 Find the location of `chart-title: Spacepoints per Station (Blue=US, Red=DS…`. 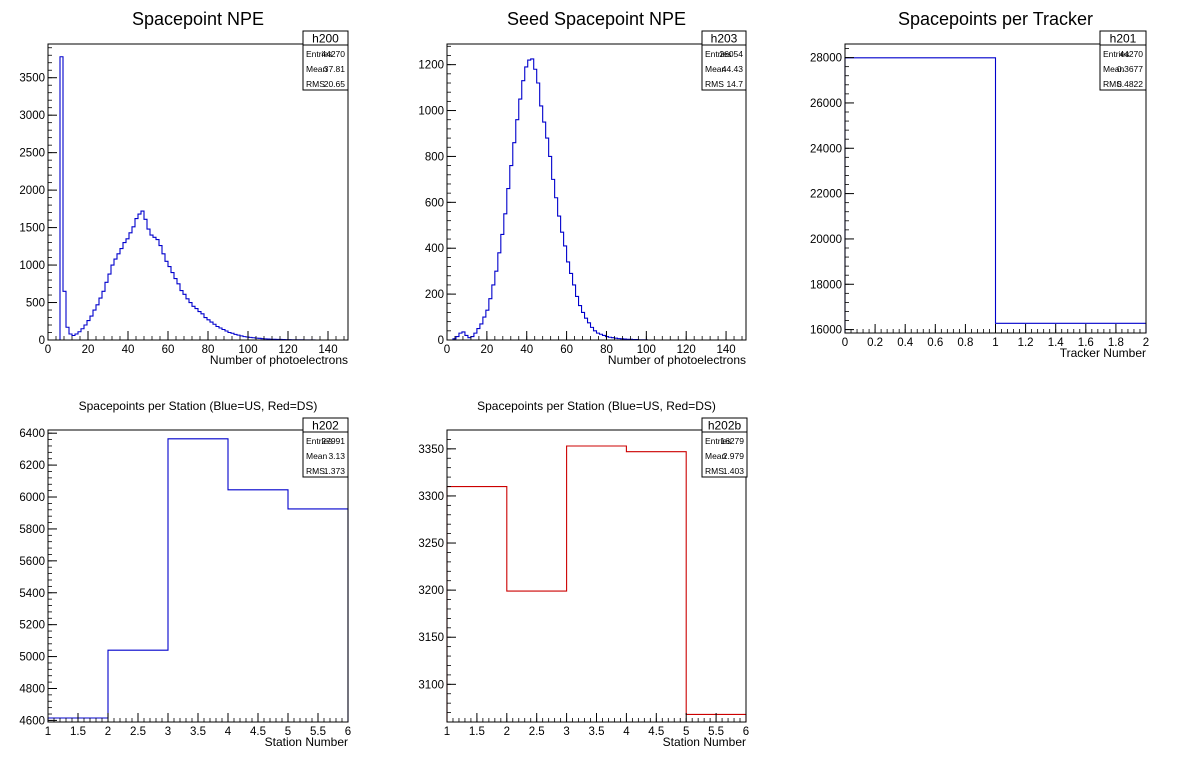

chart-title: Spacepoints per Station (Blue=US, Red=DS… is located at coordinates (596, 406).